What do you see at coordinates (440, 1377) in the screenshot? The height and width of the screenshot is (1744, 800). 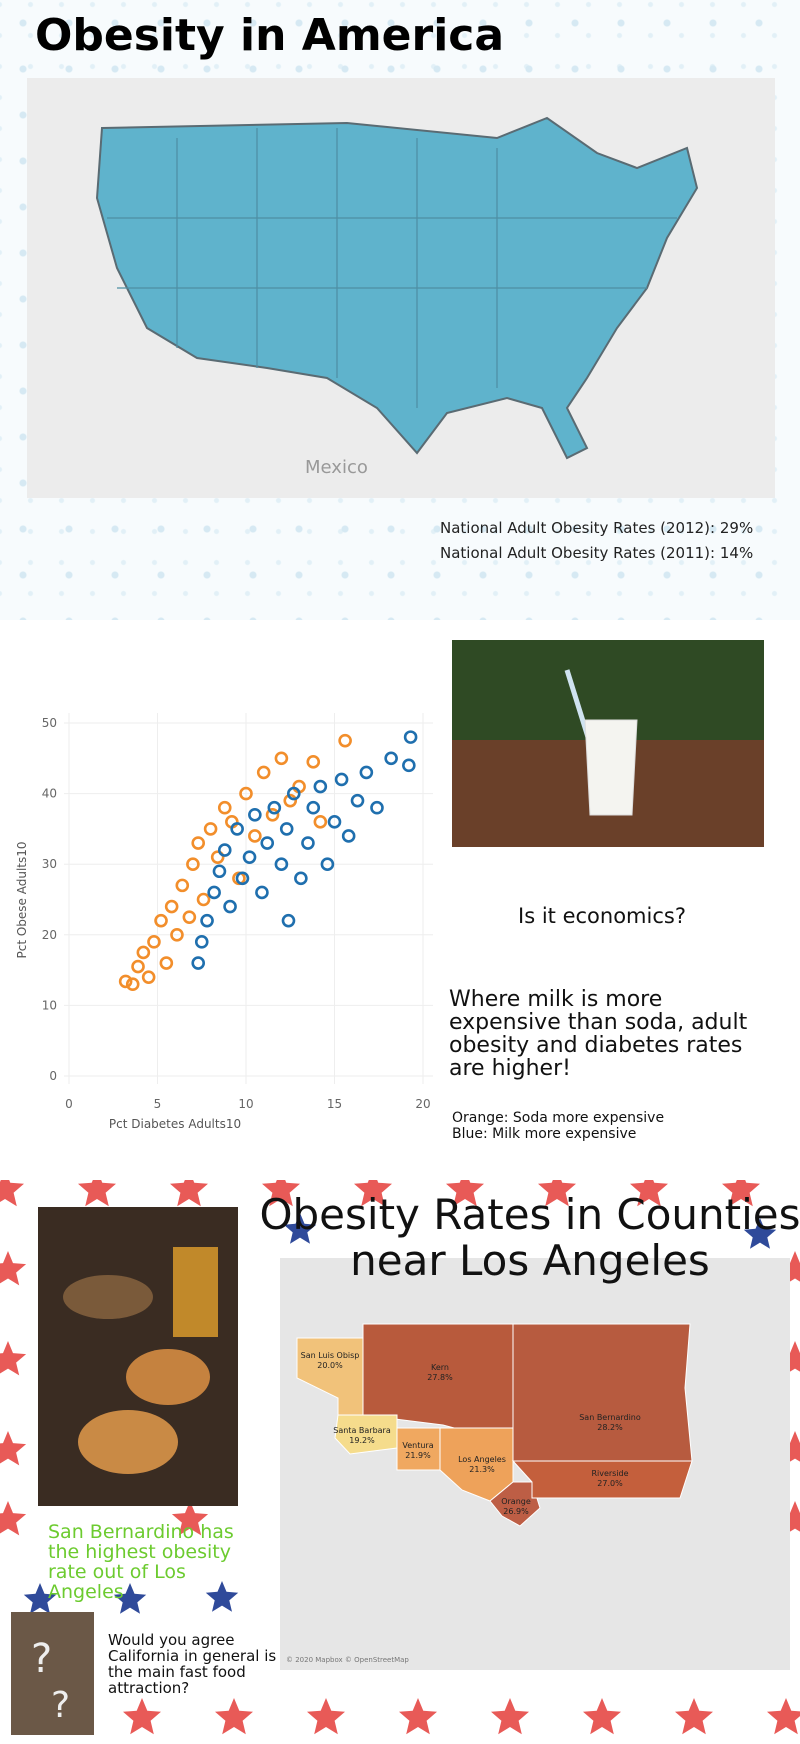 I see `county-value: 27.8%` at bounding box center [440, 1377].